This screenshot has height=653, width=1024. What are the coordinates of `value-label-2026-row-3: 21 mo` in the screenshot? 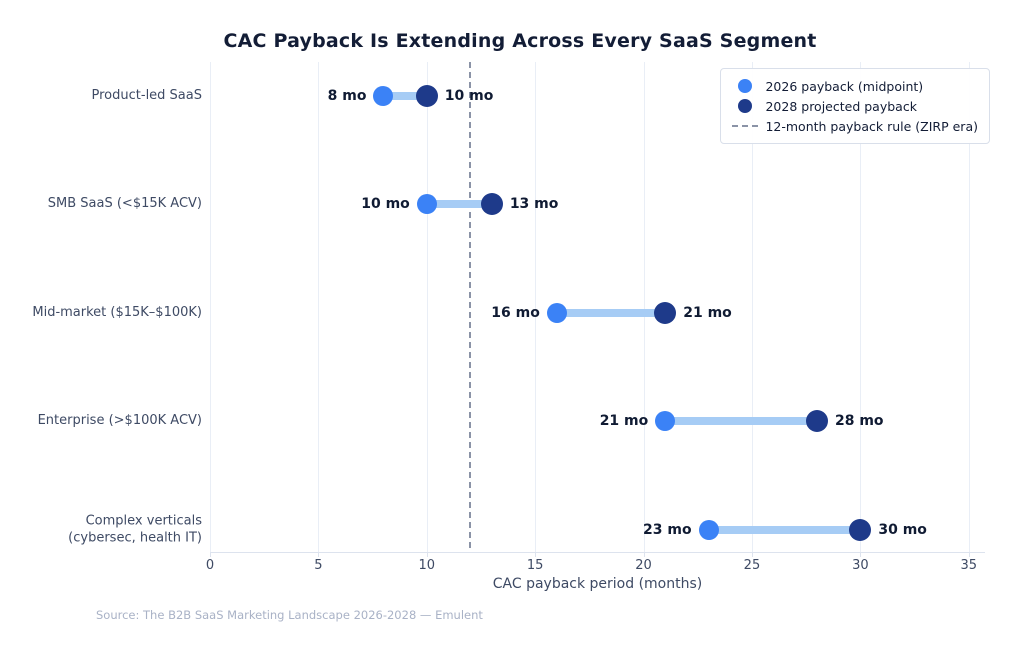 It's located at (624, 421).